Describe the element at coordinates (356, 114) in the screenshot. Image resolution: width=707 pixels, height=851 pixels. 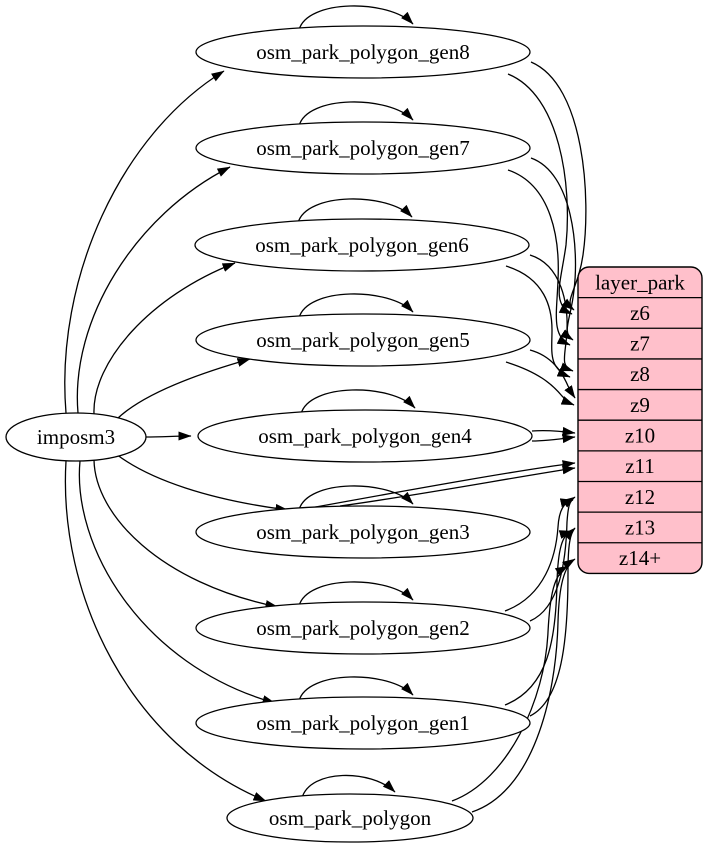
I see `self-loop-gen7` at that location.